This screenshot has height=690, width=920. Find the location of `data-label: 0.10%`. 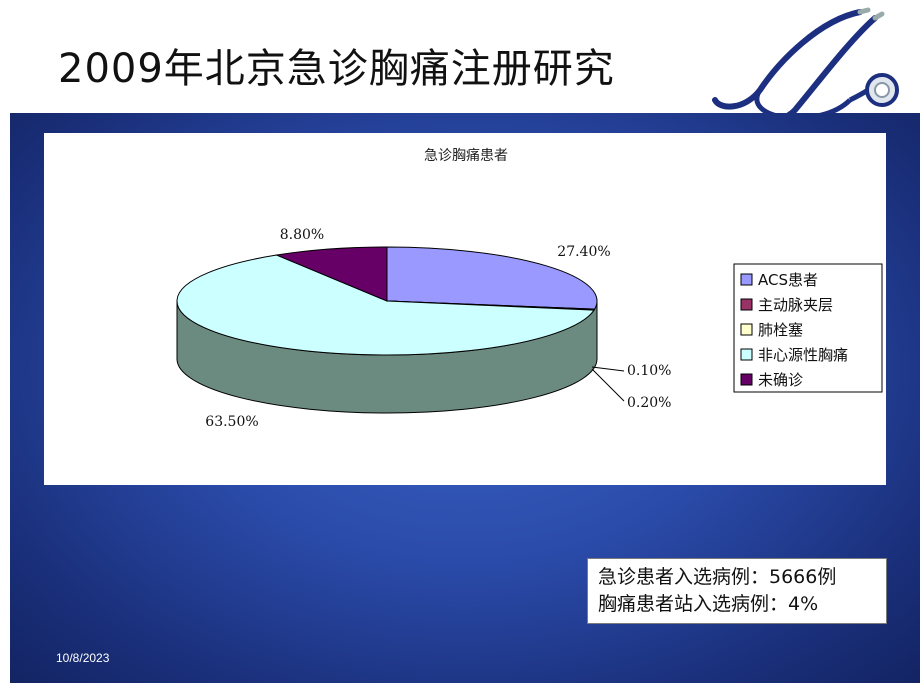

data-label: 0.10% is located at coordinates (649, 371).